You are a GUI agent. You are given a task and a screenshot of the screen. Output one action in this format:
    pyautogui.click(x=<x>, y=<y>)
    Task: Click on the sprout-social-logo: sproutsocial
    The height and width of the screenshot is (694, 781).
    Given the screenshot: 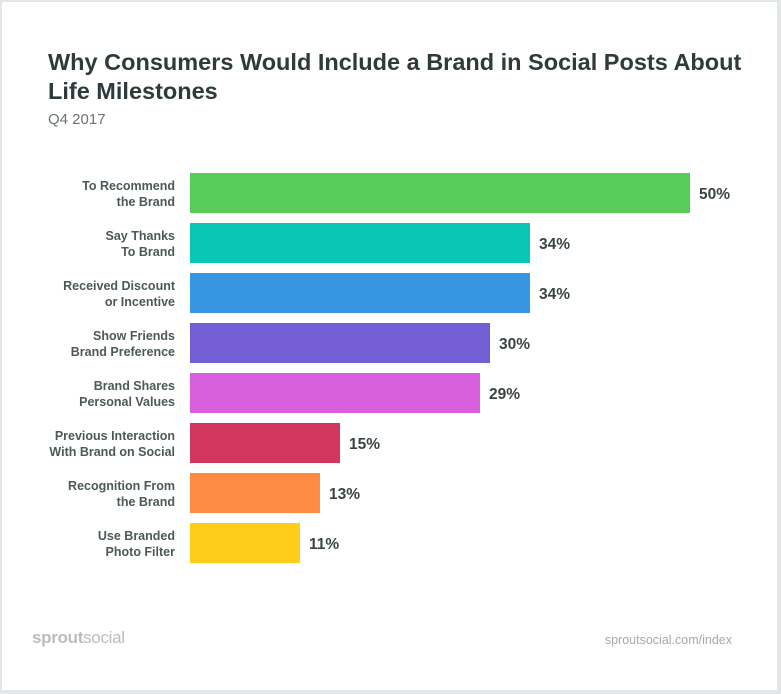 What is the action you would take?
    pyautogui.click(x=78, y=637)
    